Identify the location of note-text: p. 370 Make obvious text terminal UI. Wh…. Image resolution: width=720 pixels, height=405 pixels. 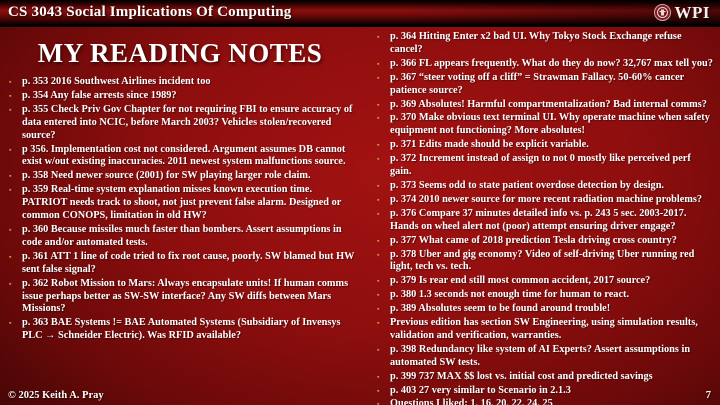
(550, 124).